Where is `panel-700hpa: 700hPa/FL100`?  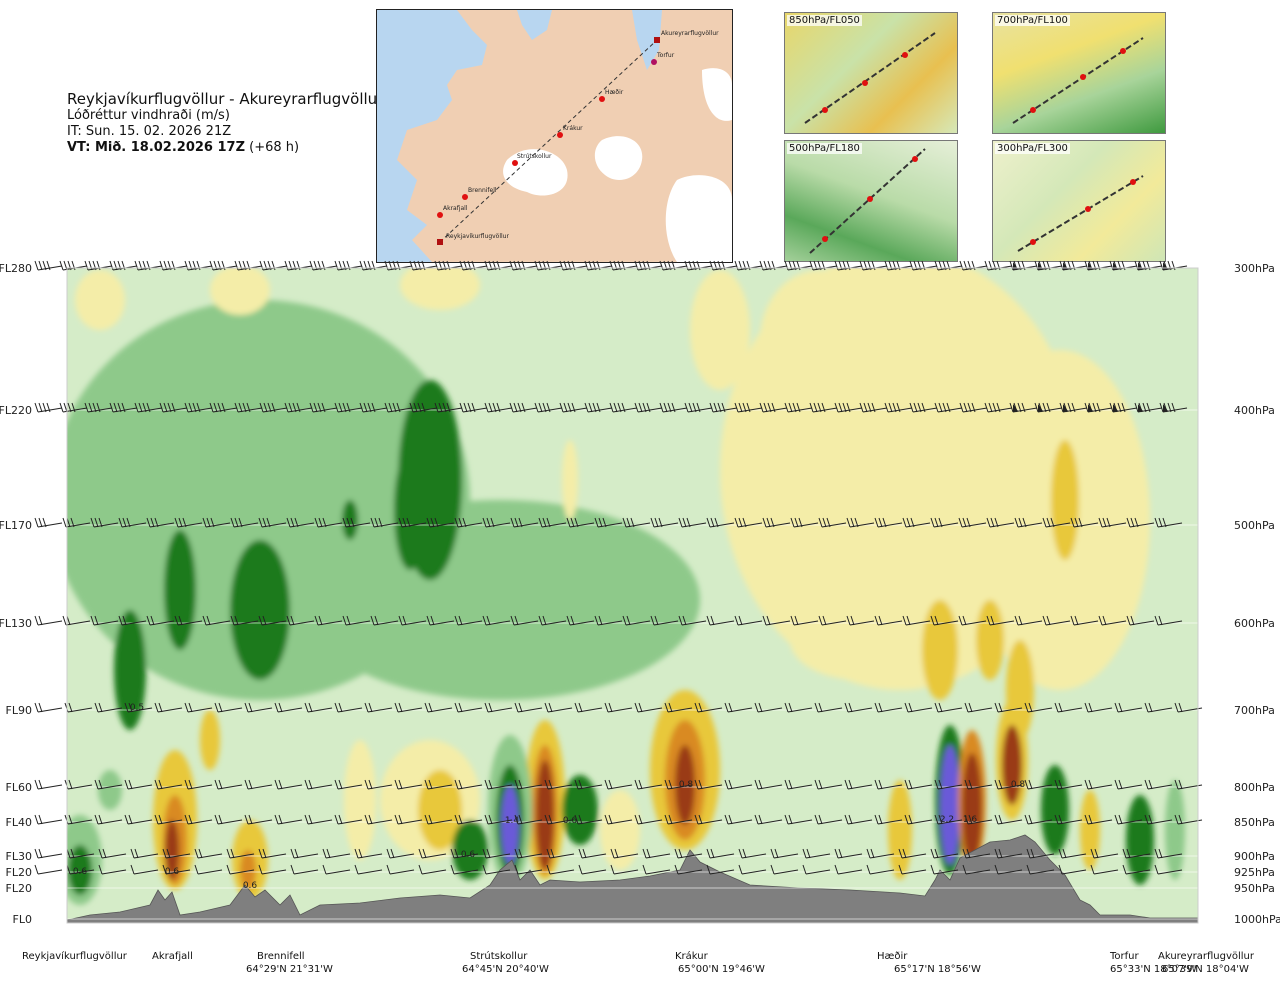 panel-700hpa: 700hPa/FL100 is located at coordinates (1079, 73).